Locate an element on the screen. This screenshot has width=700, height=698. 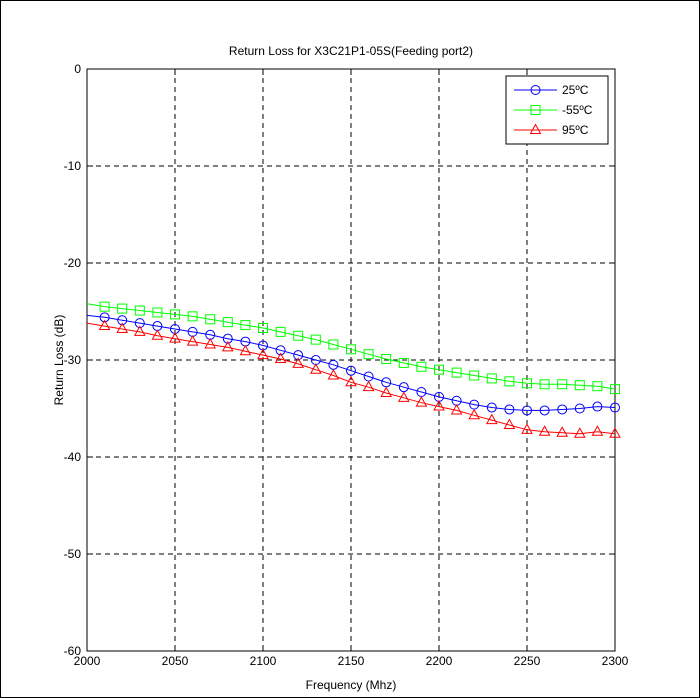
x-tick-label: 2050 is located at coordinates (175, 661).